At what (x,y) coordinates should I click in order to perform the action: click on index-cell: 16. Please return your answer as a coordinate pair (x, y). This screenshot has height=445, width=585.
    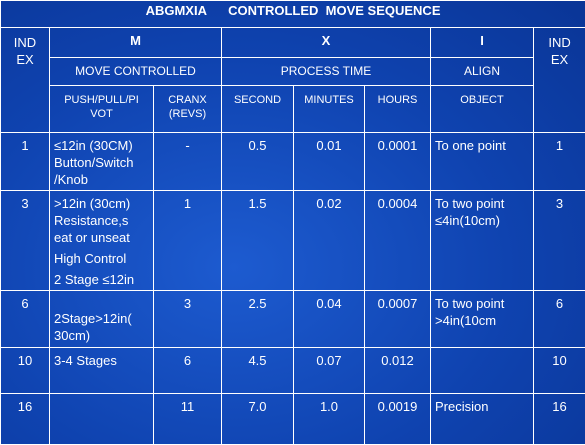
    Looking at the image, I should click on (25, 418).